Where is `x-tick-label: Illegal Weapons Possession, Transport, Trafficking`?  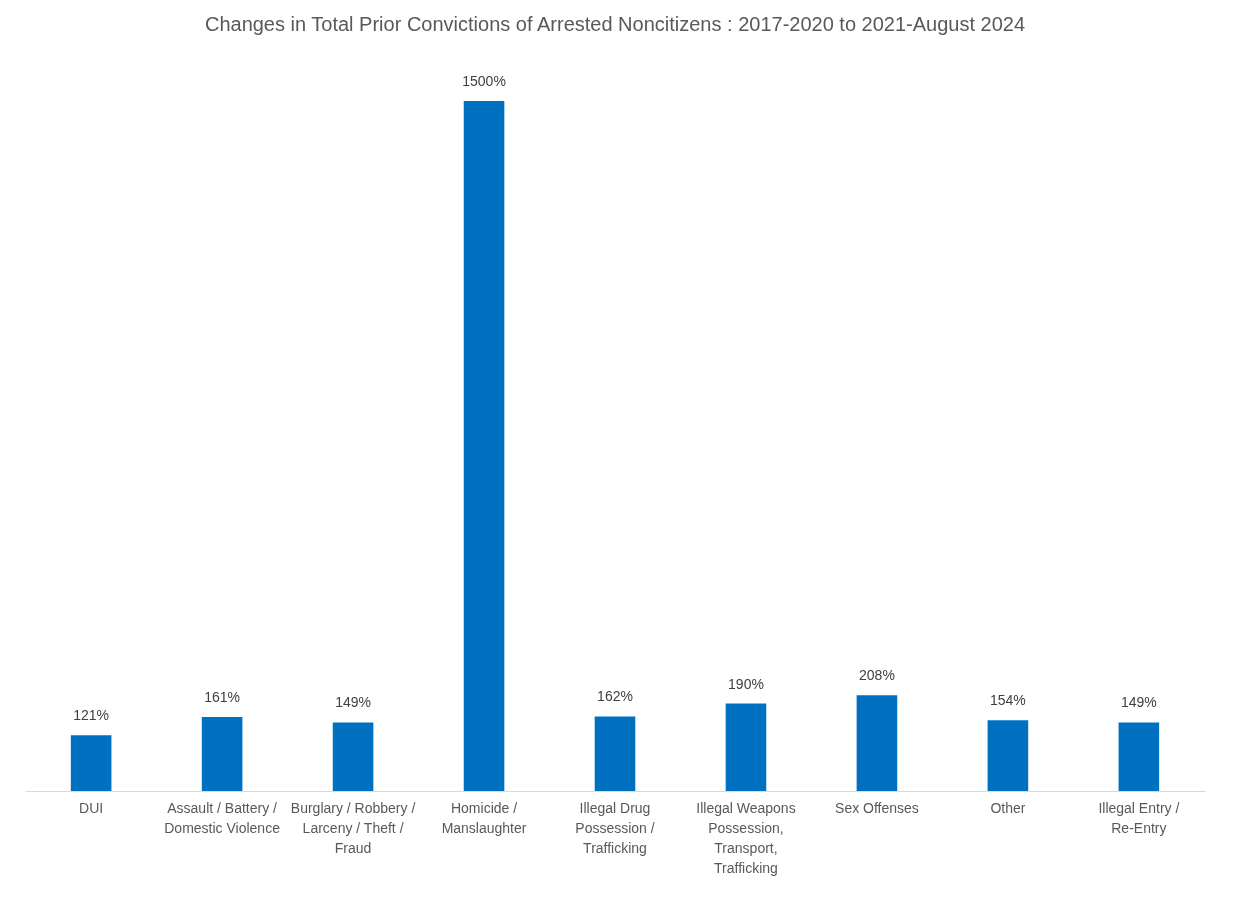 x-tick-label: Illegal Weapons Possession, Transport, Trafficking is located at coordinates (746, 837).